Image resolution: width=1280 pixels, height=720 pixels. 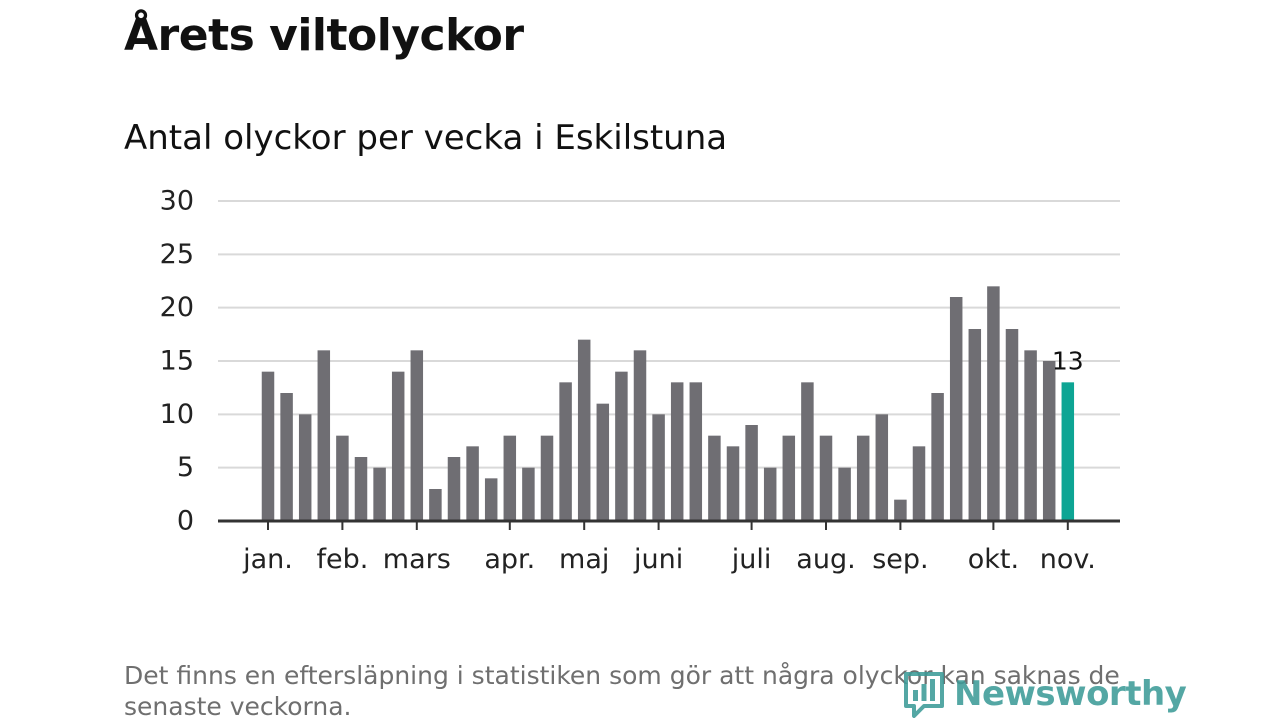 I want to click on y-tick-label: 15, so click(x=177, y=361).